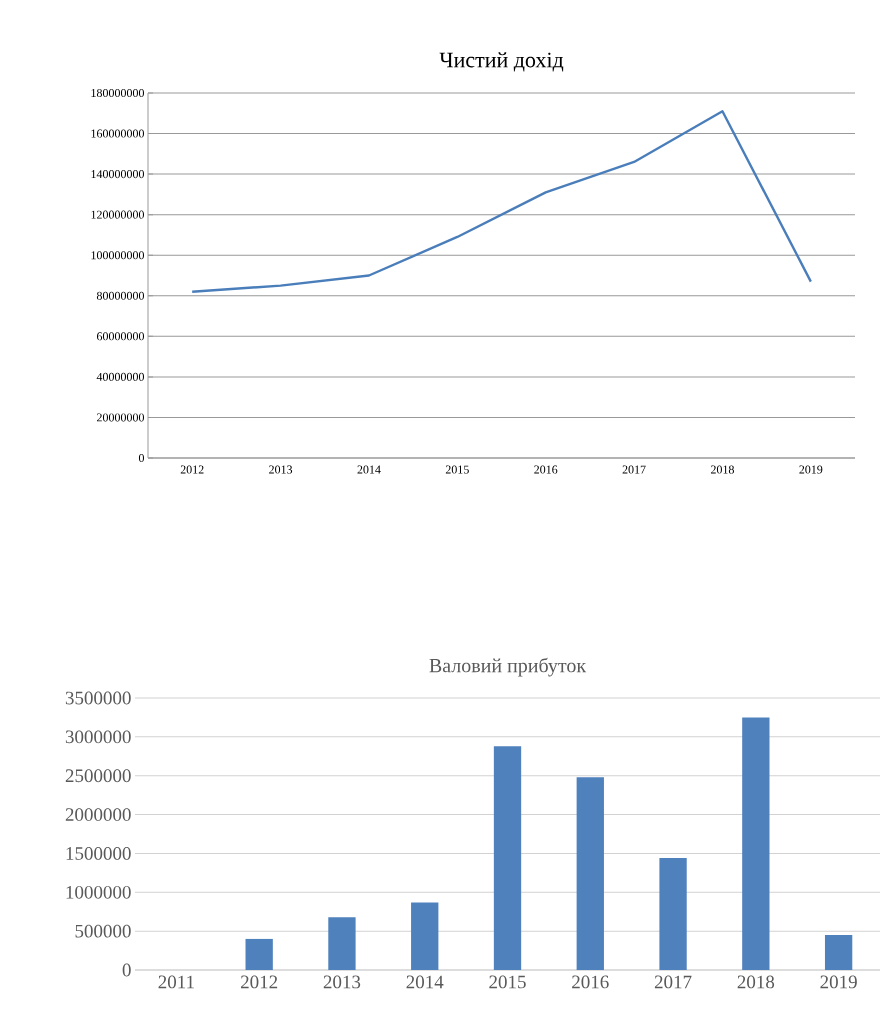 The height and width of the screenshot is (1024, 893). What do you see at coordinates (98, 737) in the screenshot?
I see `y-tick-label: 3000000` at bounding box center [98, 737].